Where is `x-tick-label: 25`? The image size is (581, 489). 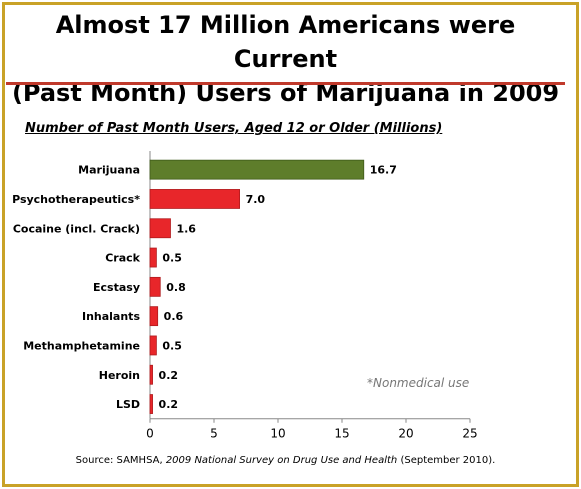 x-tick-label: 25 is located at coordinates (469, 434).